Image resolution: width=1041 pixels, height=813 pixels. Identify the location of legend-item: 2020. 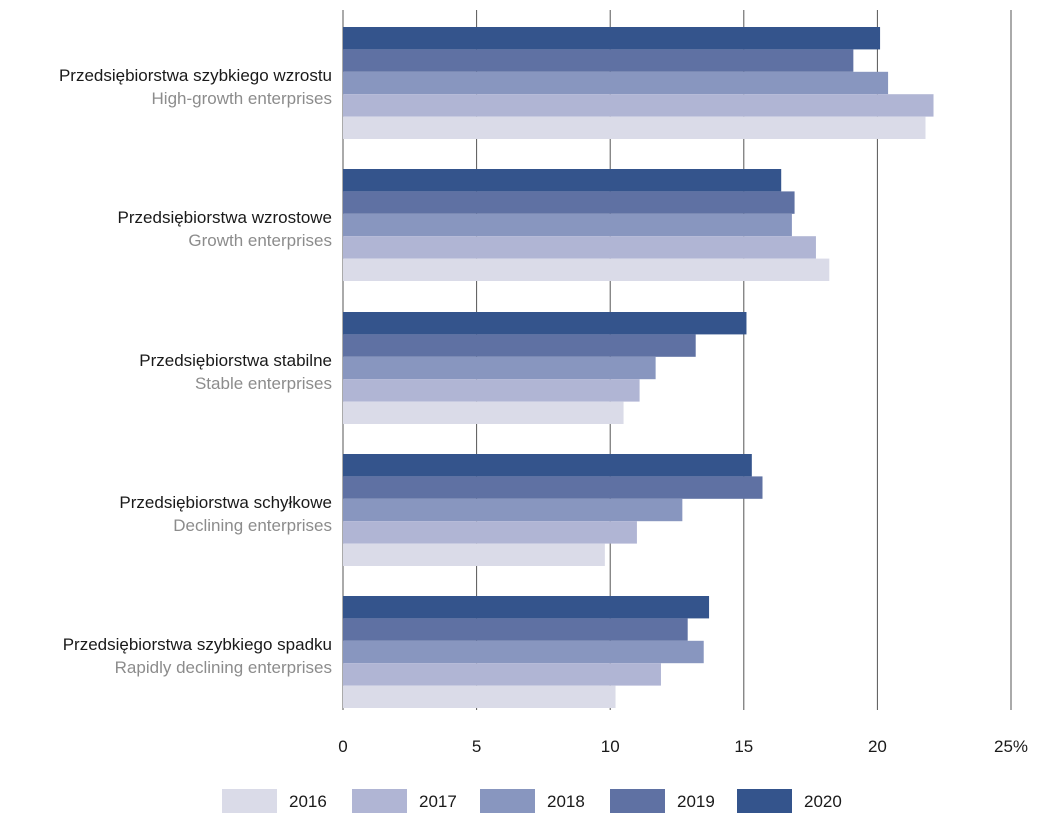
(789, 801).